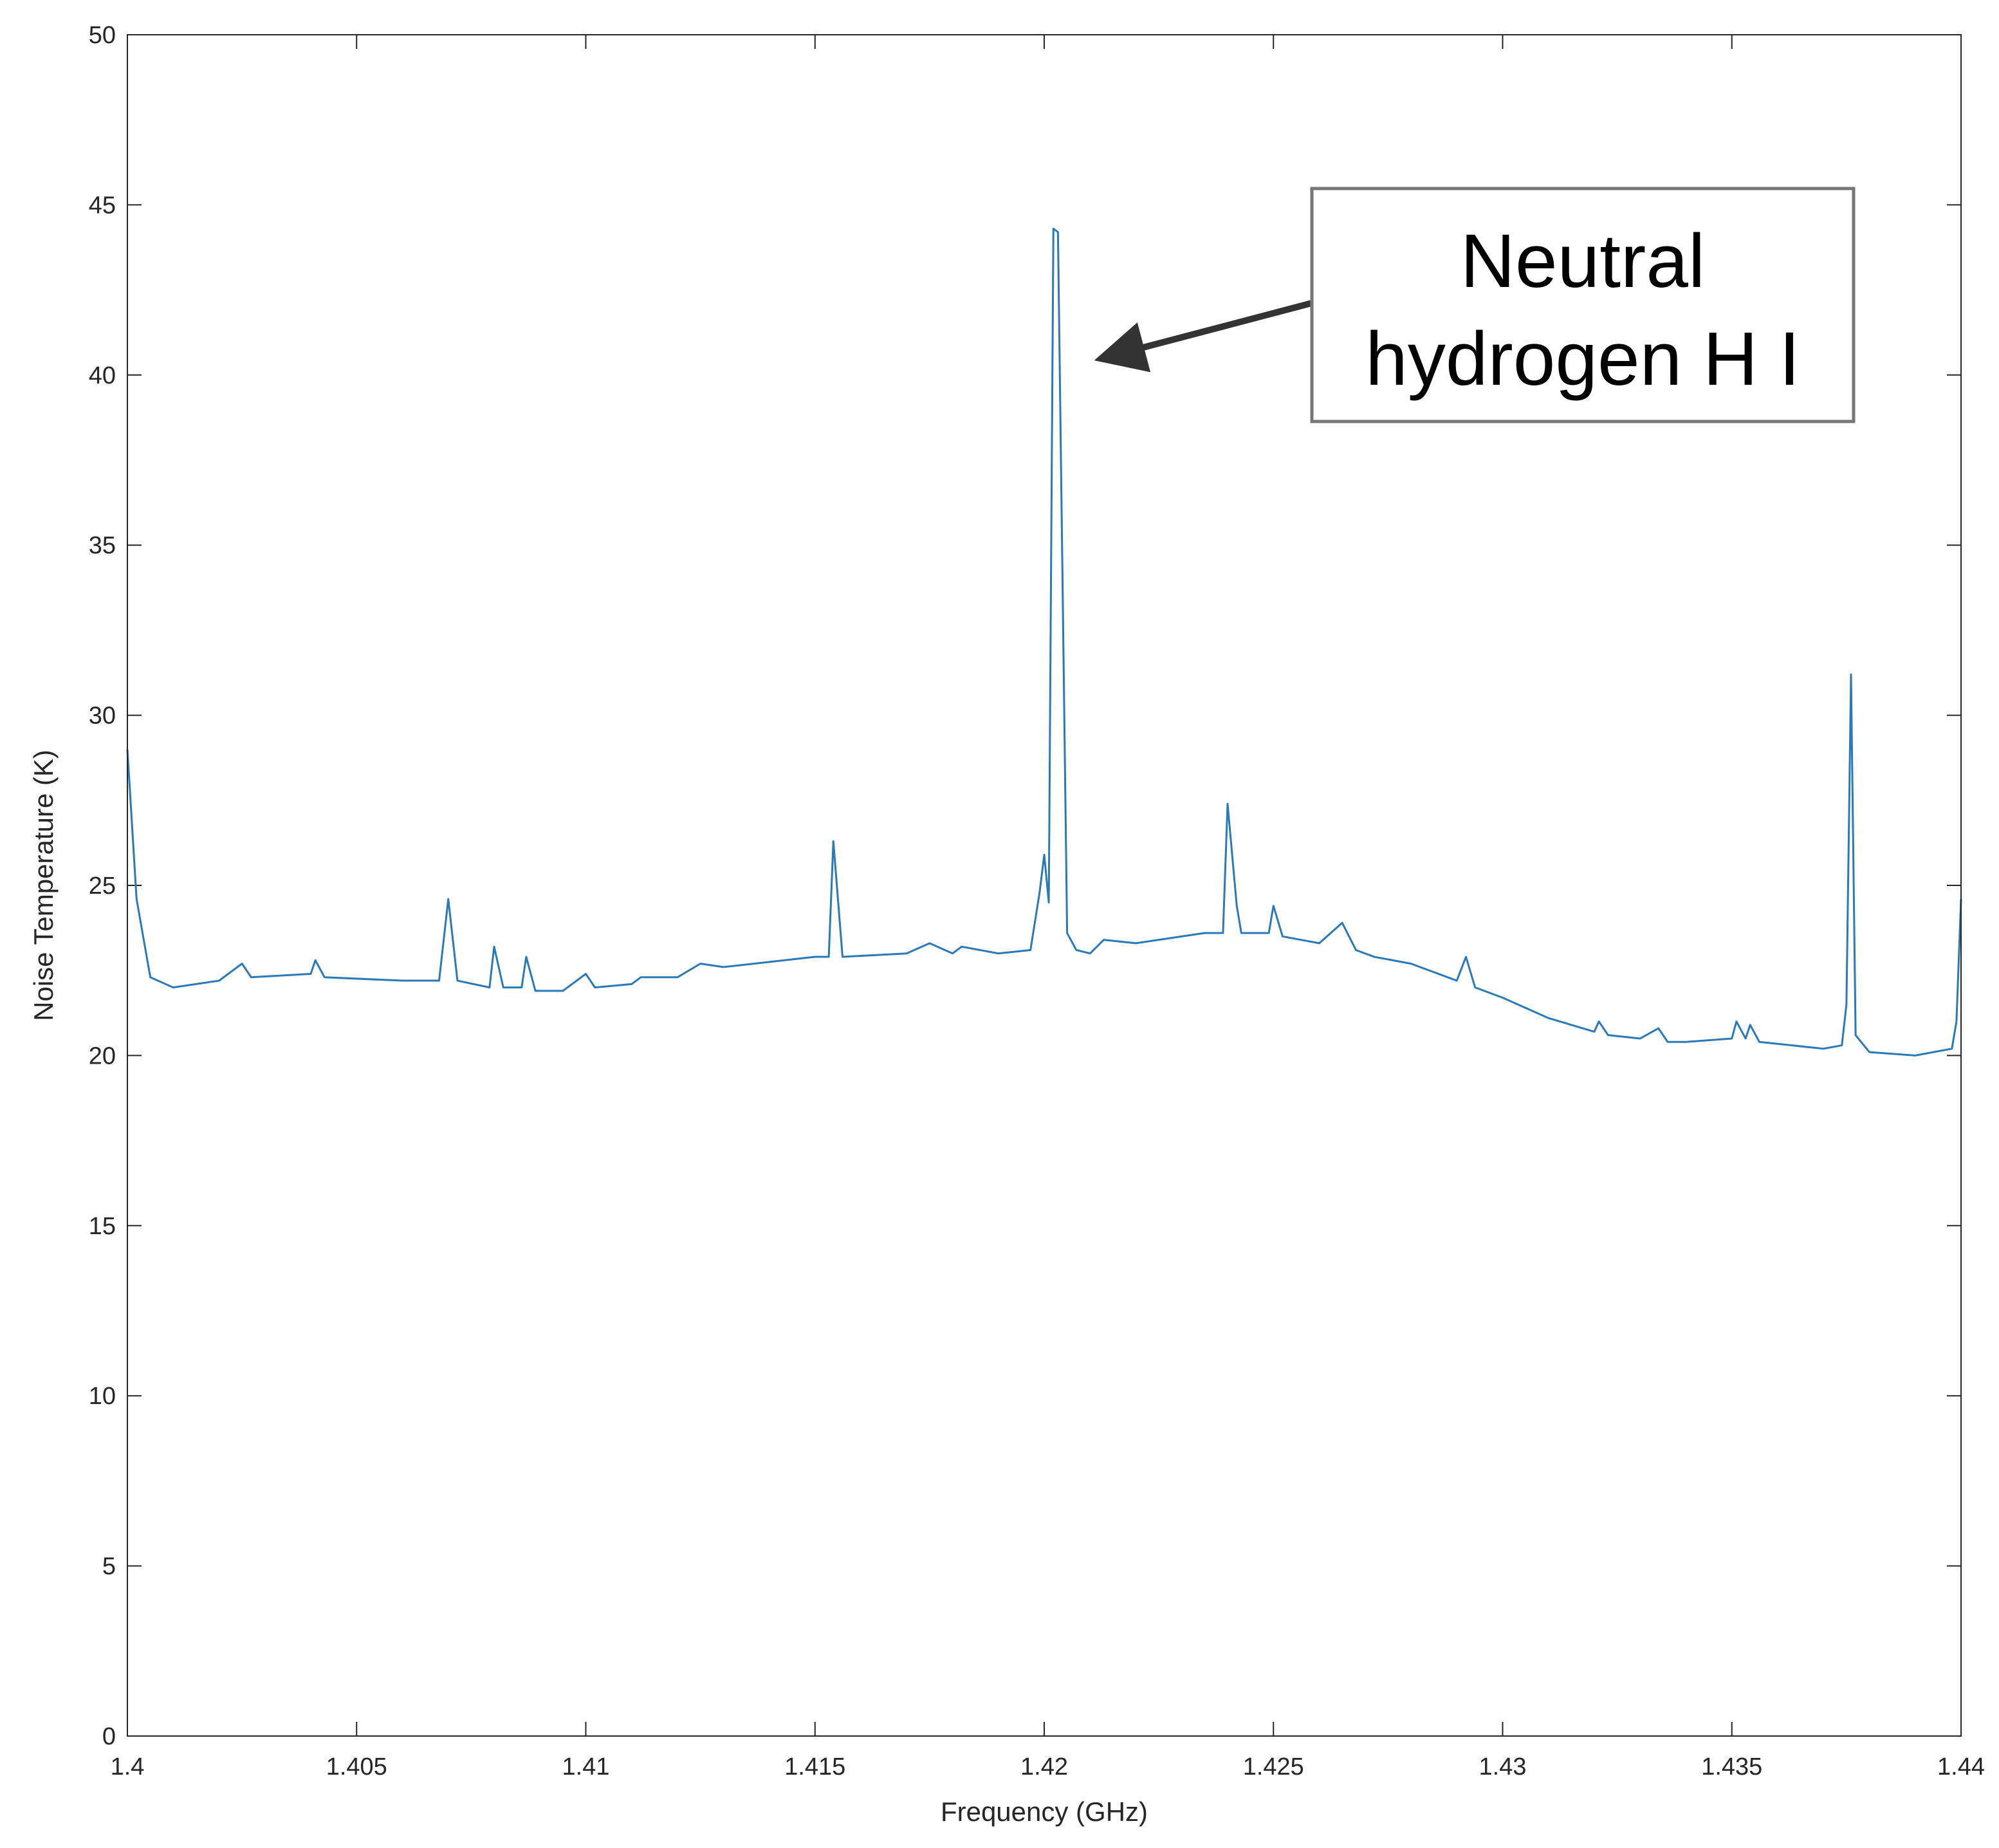  What do you see at coordinates (1503, 1767) in the screenshot?
I see `x-tick-label: 1.43` at bounding box center [1503, 1767].